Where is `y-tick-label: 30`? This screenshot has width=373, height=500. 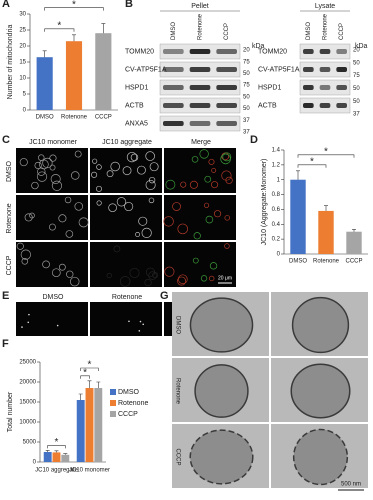
y-tick-label: 30 is located at coordinates (22, 15).